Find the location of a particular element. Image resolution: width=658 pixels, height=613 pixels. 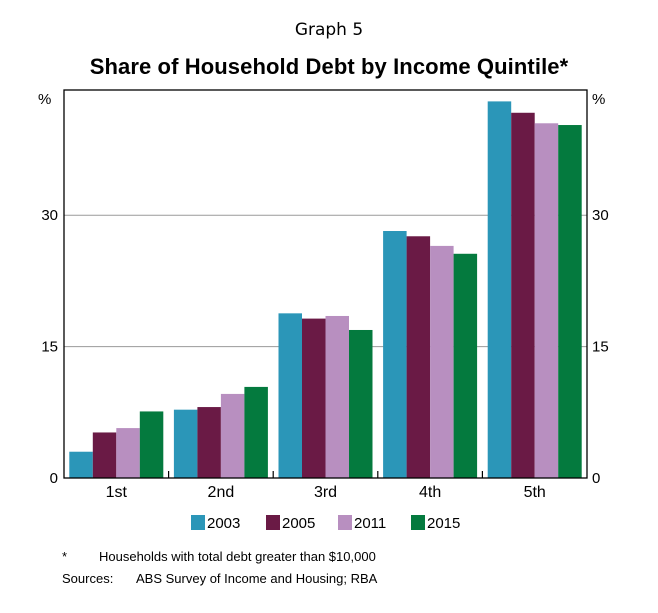

legend-label-2015: 2015 is located at coordinates (443, 523).